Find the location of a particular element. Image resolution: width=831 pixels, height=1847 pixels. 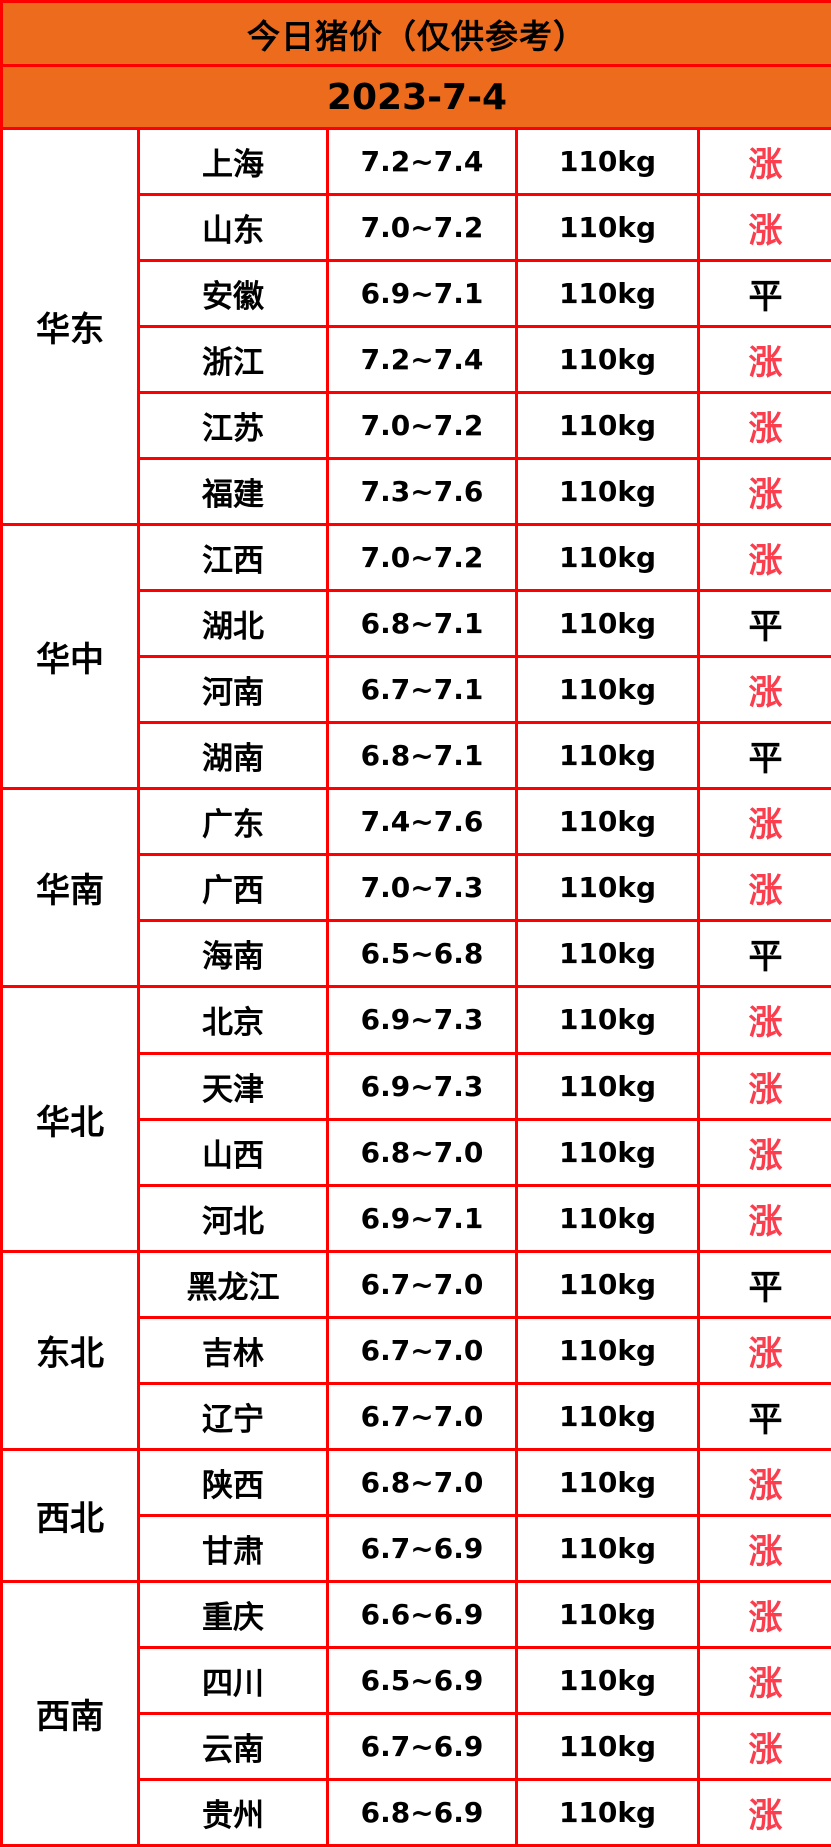

province-cell: 甘肃 is located at coordinates (233, 1548).